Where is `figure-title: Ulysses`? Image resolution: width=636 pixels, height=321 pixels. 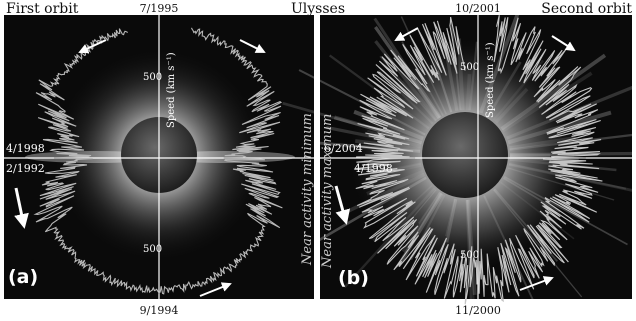 figure-title: Ulysses is located at coordinates (318, 9).